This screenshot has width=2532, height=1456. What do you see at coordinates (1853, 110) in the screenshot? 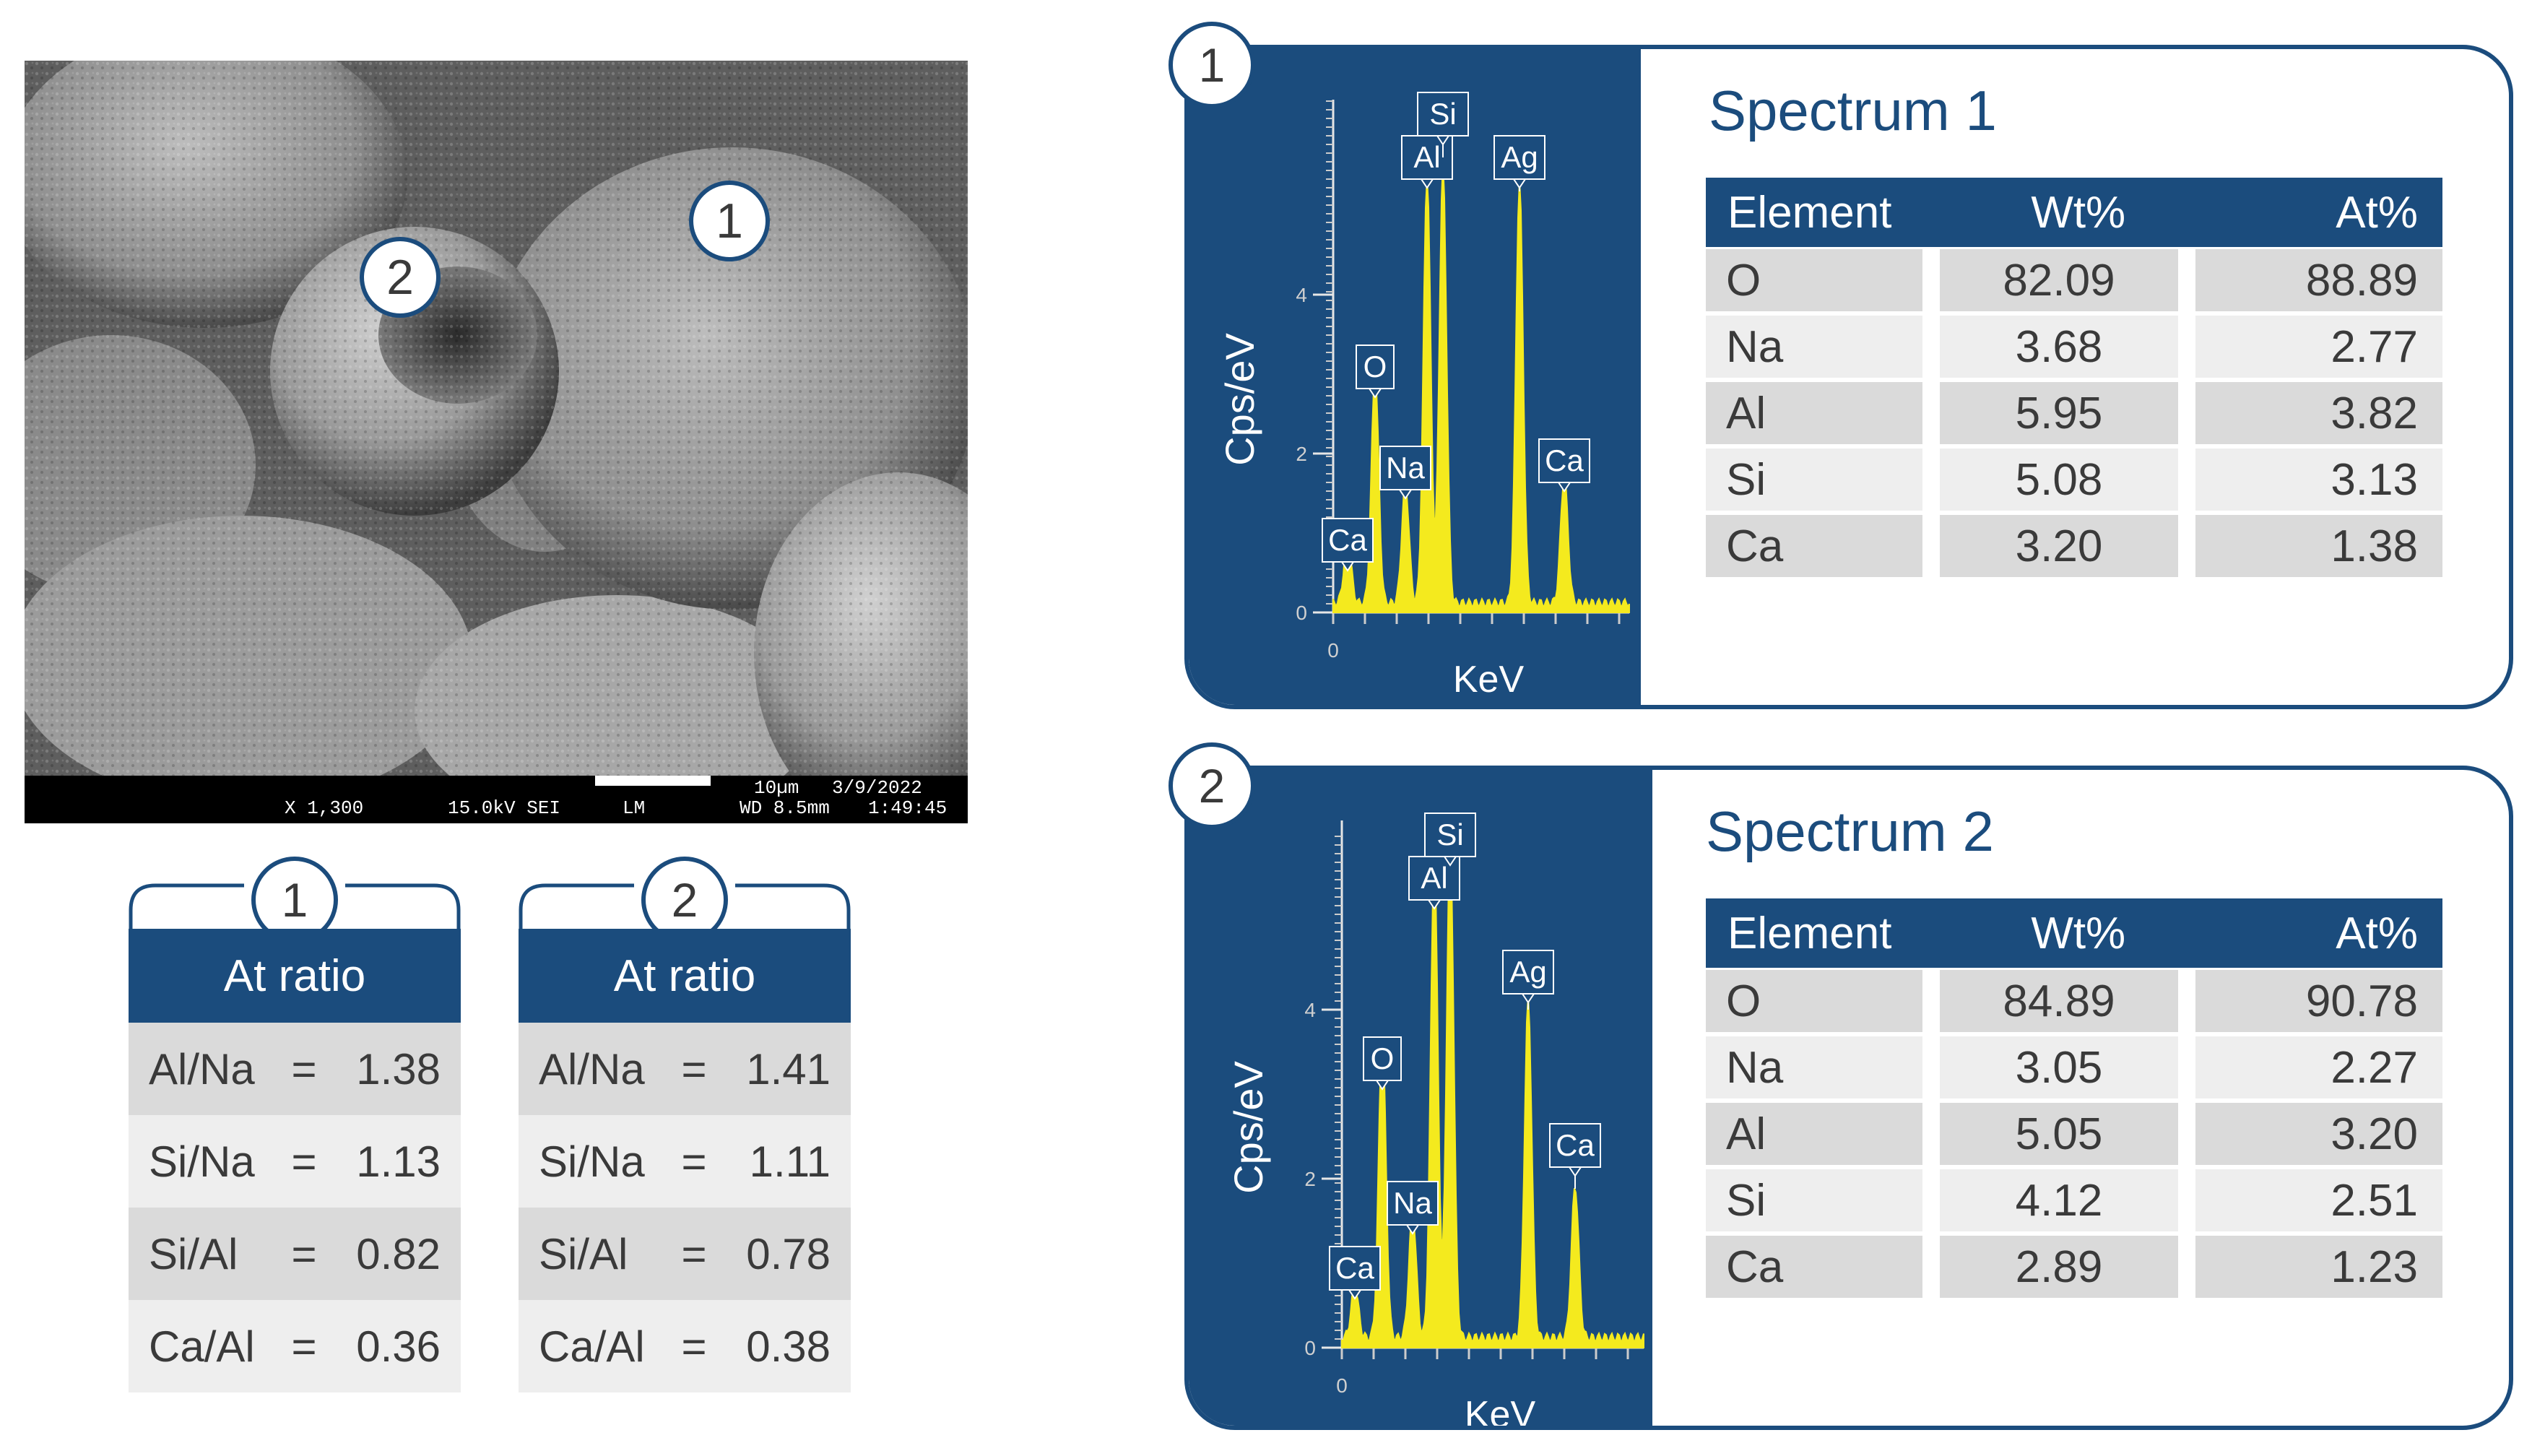
I see `spectrum-title: Spectrum 1` at bounding box center [1853, 110].